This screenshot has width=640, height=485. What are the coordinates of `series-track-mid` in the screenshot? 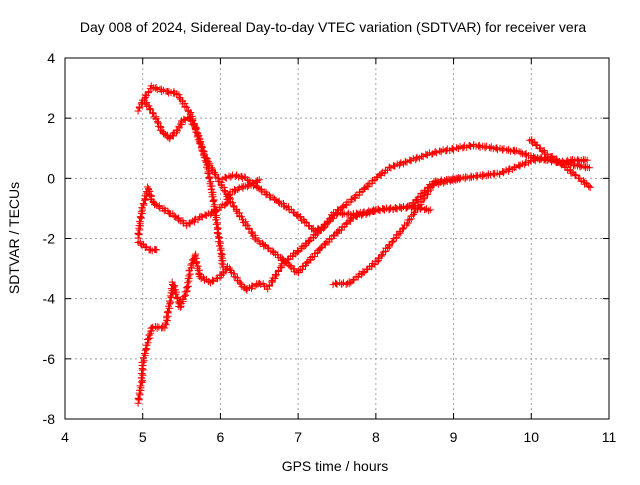 It's located at (198, 209).